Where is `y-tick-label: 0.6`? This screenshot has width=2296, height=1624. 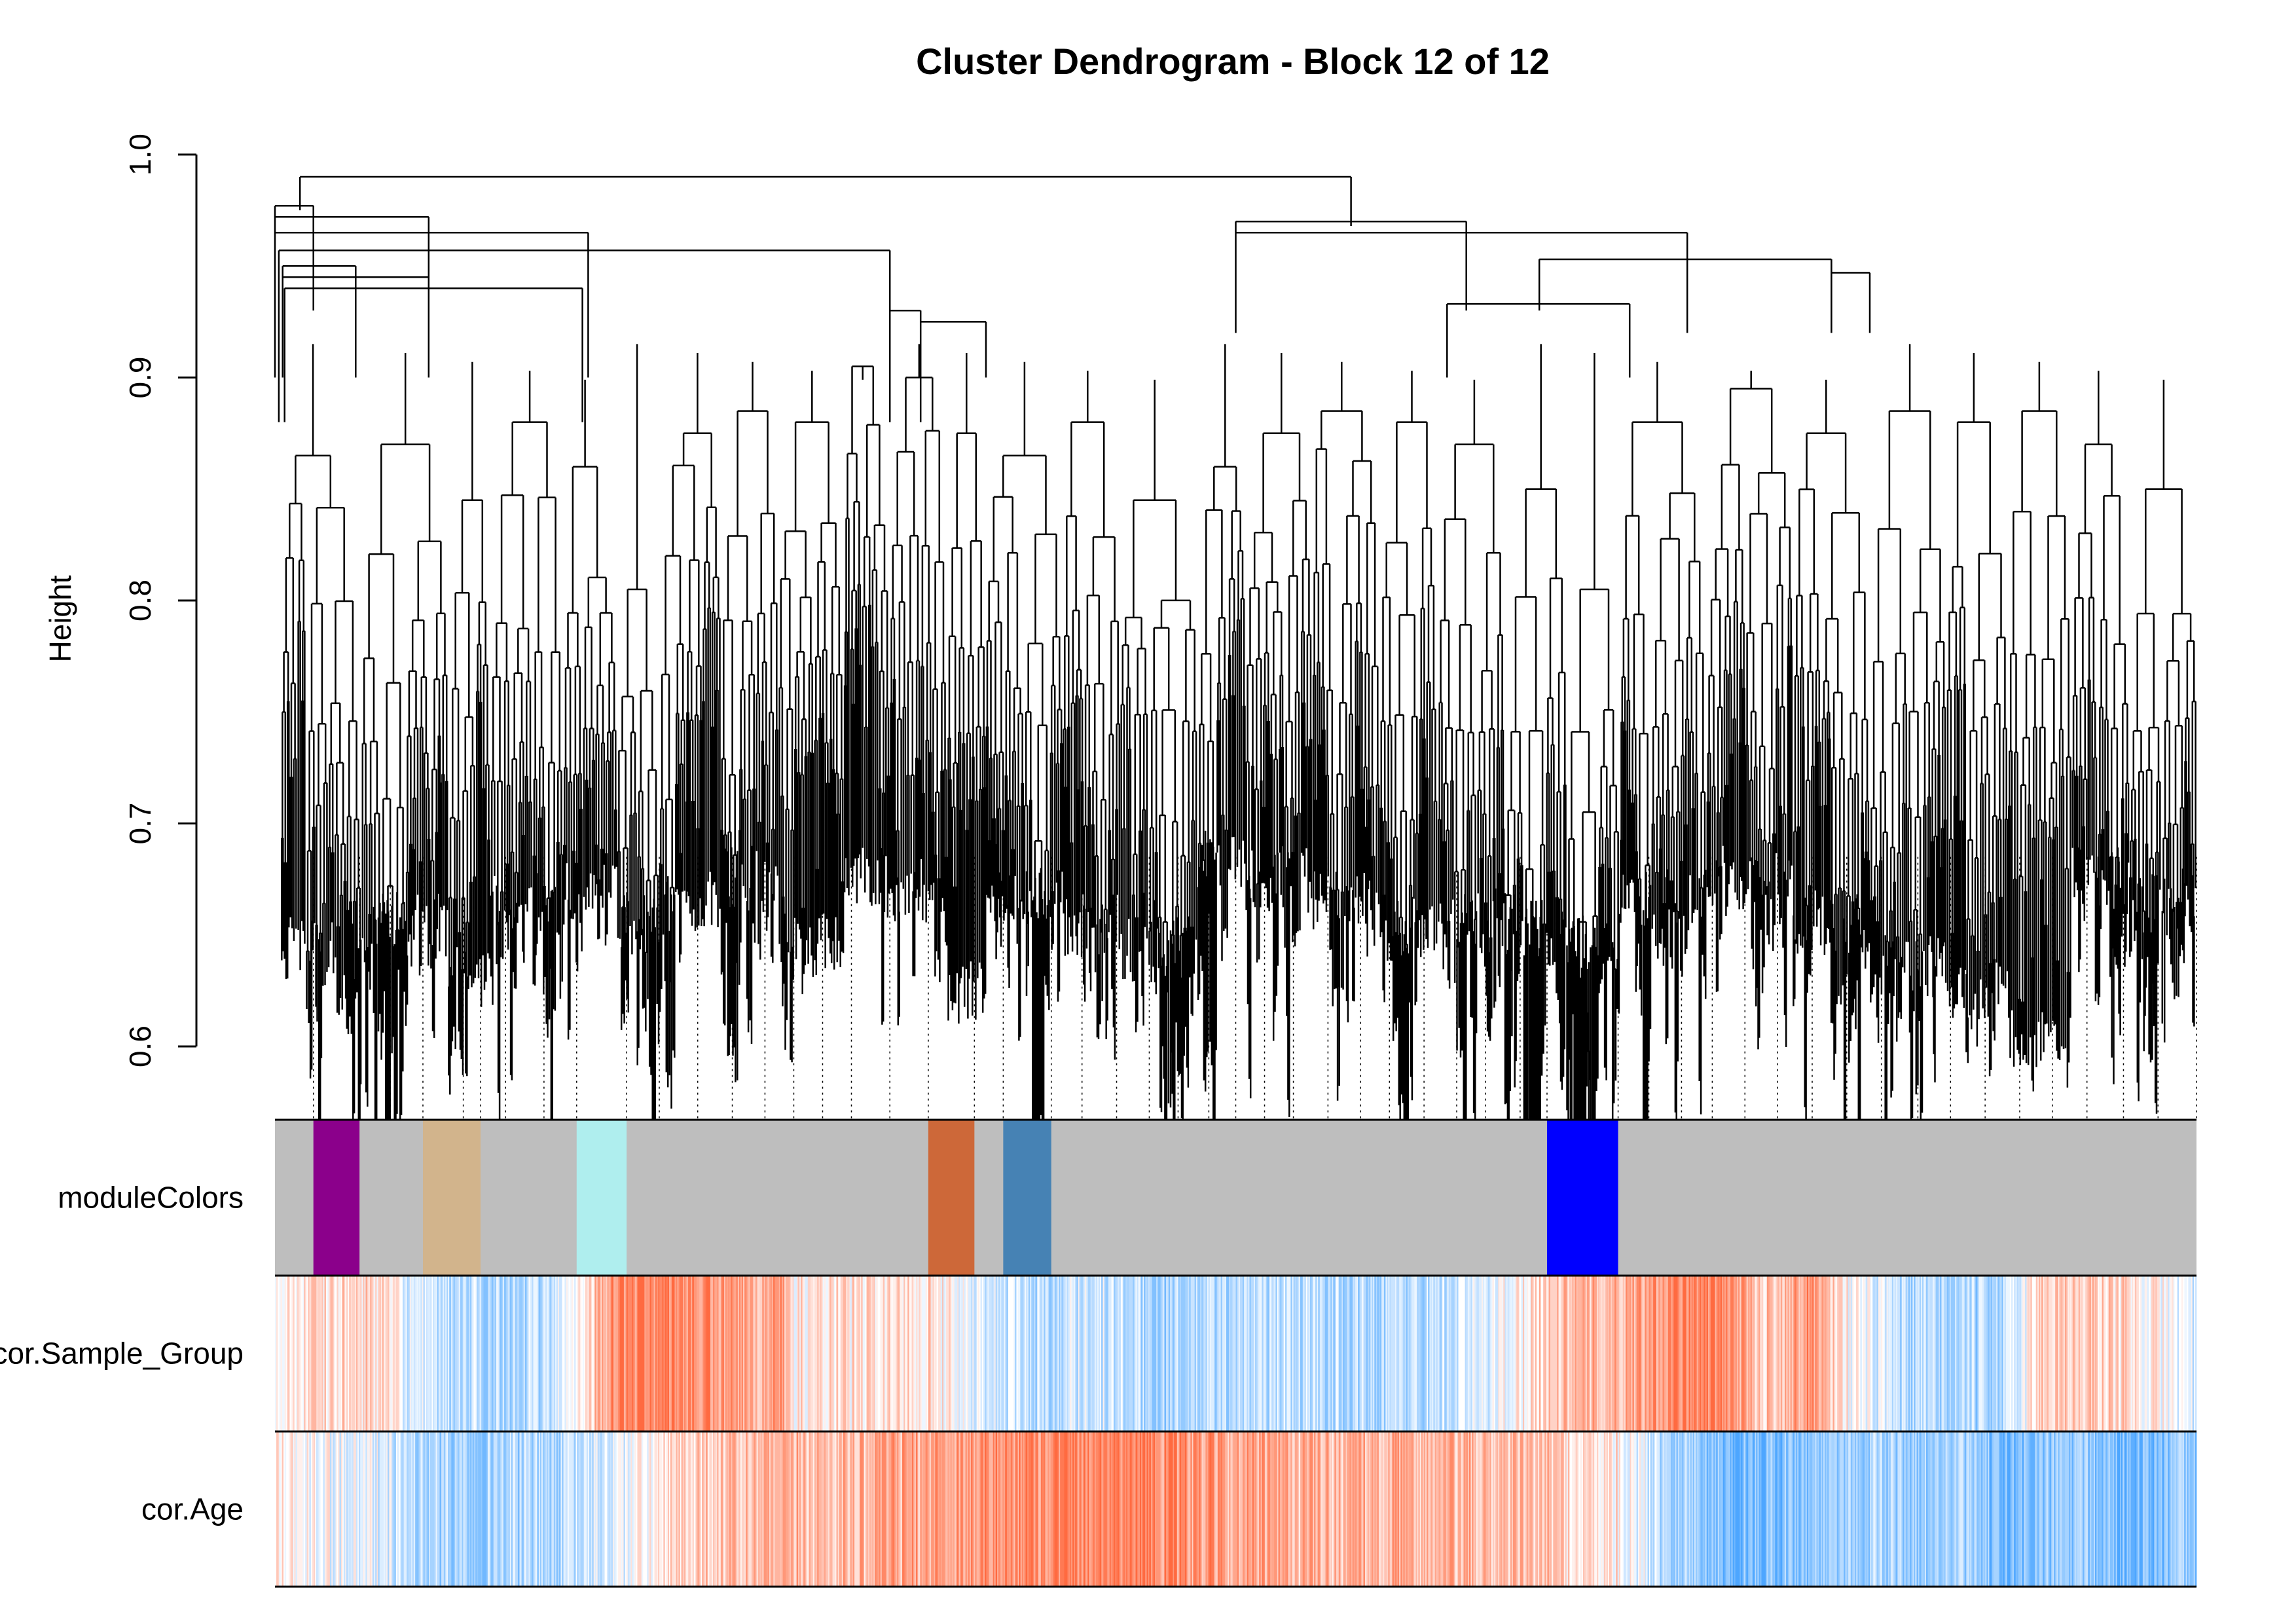 y-tick-label: 0.6 is located at coordinates (140, 1046).